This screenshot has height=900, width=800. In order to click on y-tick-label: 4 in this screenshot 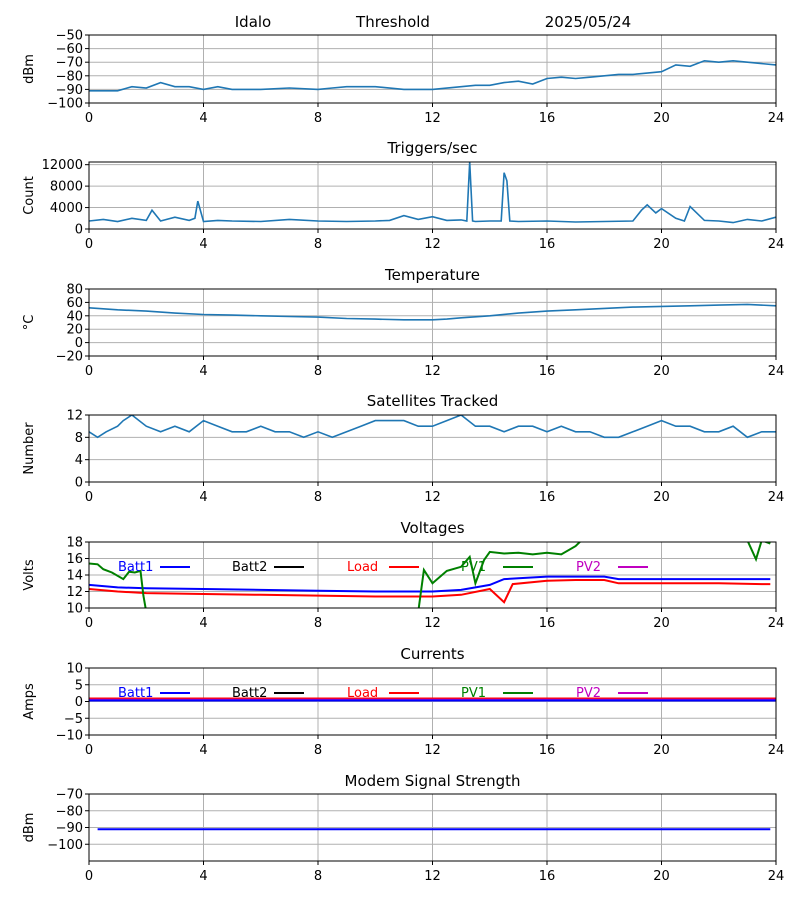, I will do `click(79, 460)`.